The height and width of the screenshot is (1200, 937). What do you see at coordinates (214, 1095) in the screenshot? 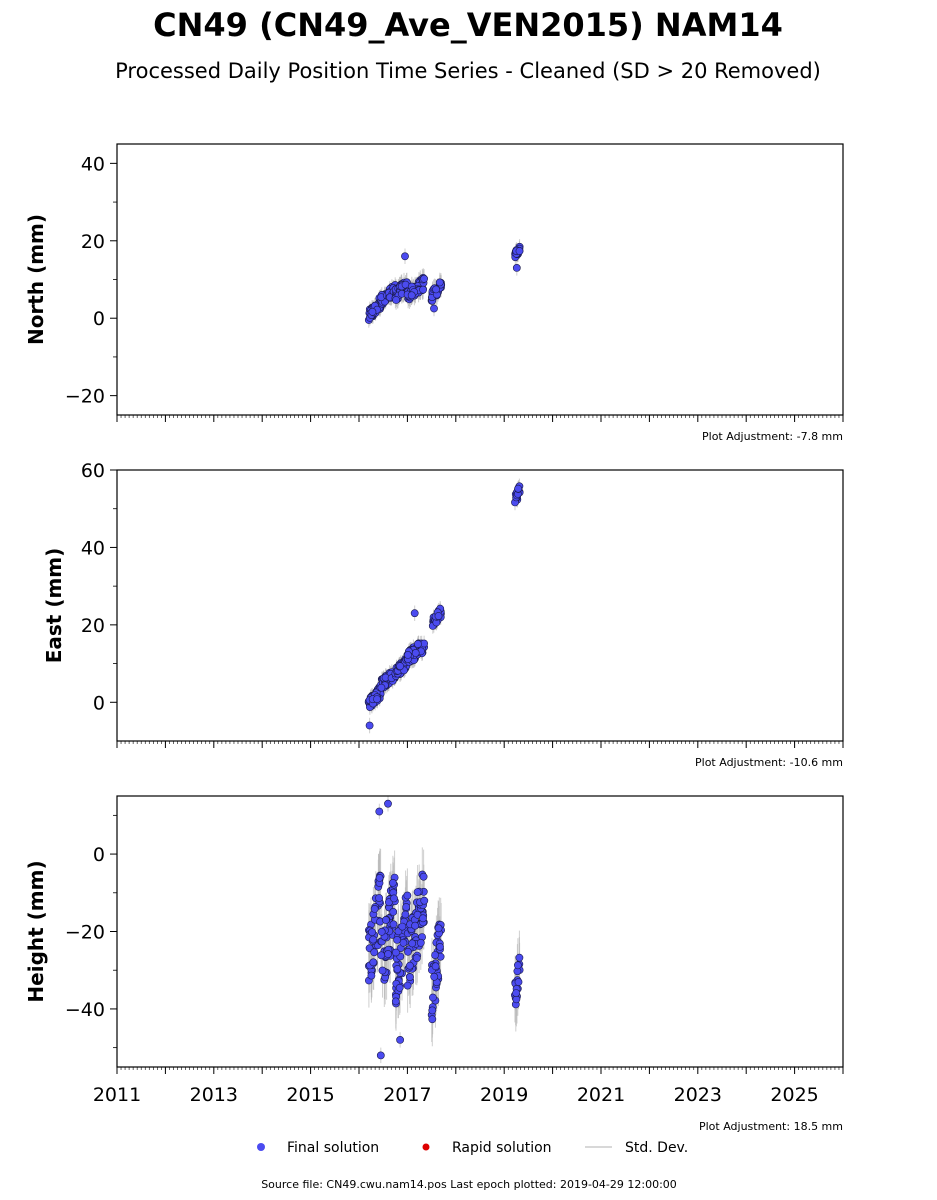
I see `x-tick-label: 2013` at bounding box center [214, 1095].